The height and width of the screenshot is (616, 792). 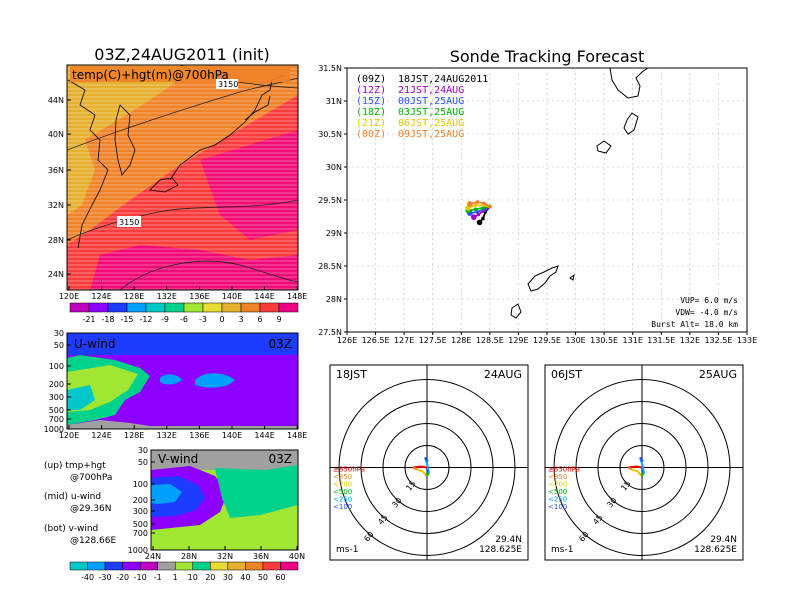 What do you see at coordinates (56, 205) in the screenshot?
I see `top-lat-tick-label: 32N` at bounding box center [56, 205].